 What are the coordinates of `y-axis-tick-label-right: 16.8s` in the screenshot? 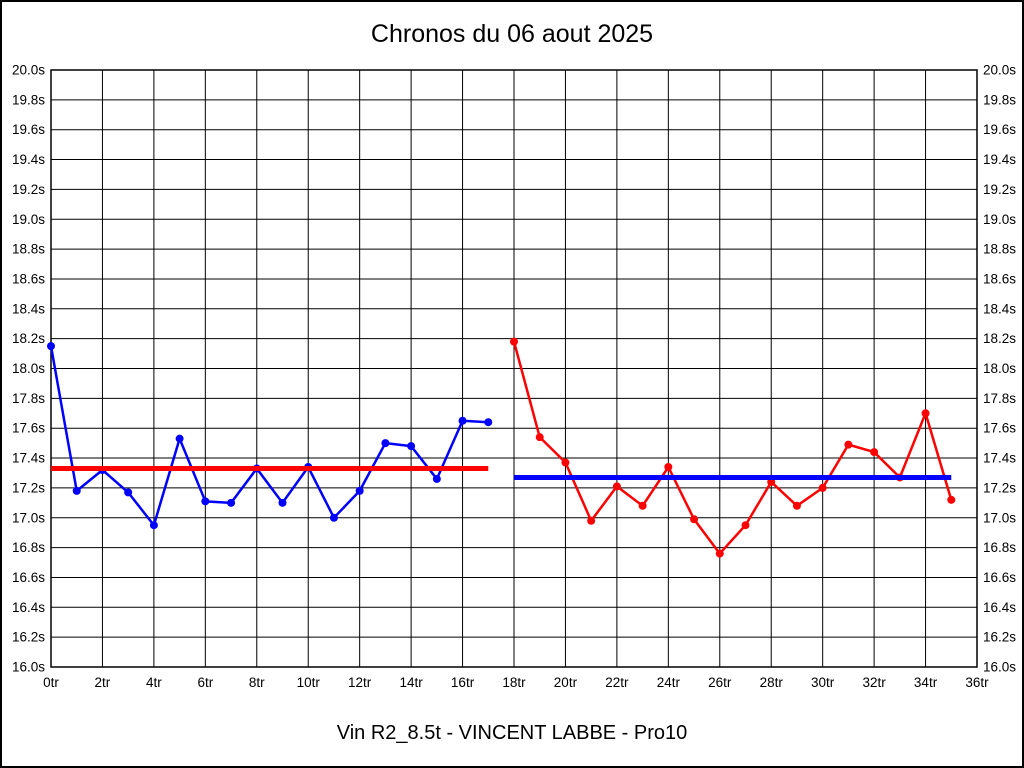 It's located at (999, 547).